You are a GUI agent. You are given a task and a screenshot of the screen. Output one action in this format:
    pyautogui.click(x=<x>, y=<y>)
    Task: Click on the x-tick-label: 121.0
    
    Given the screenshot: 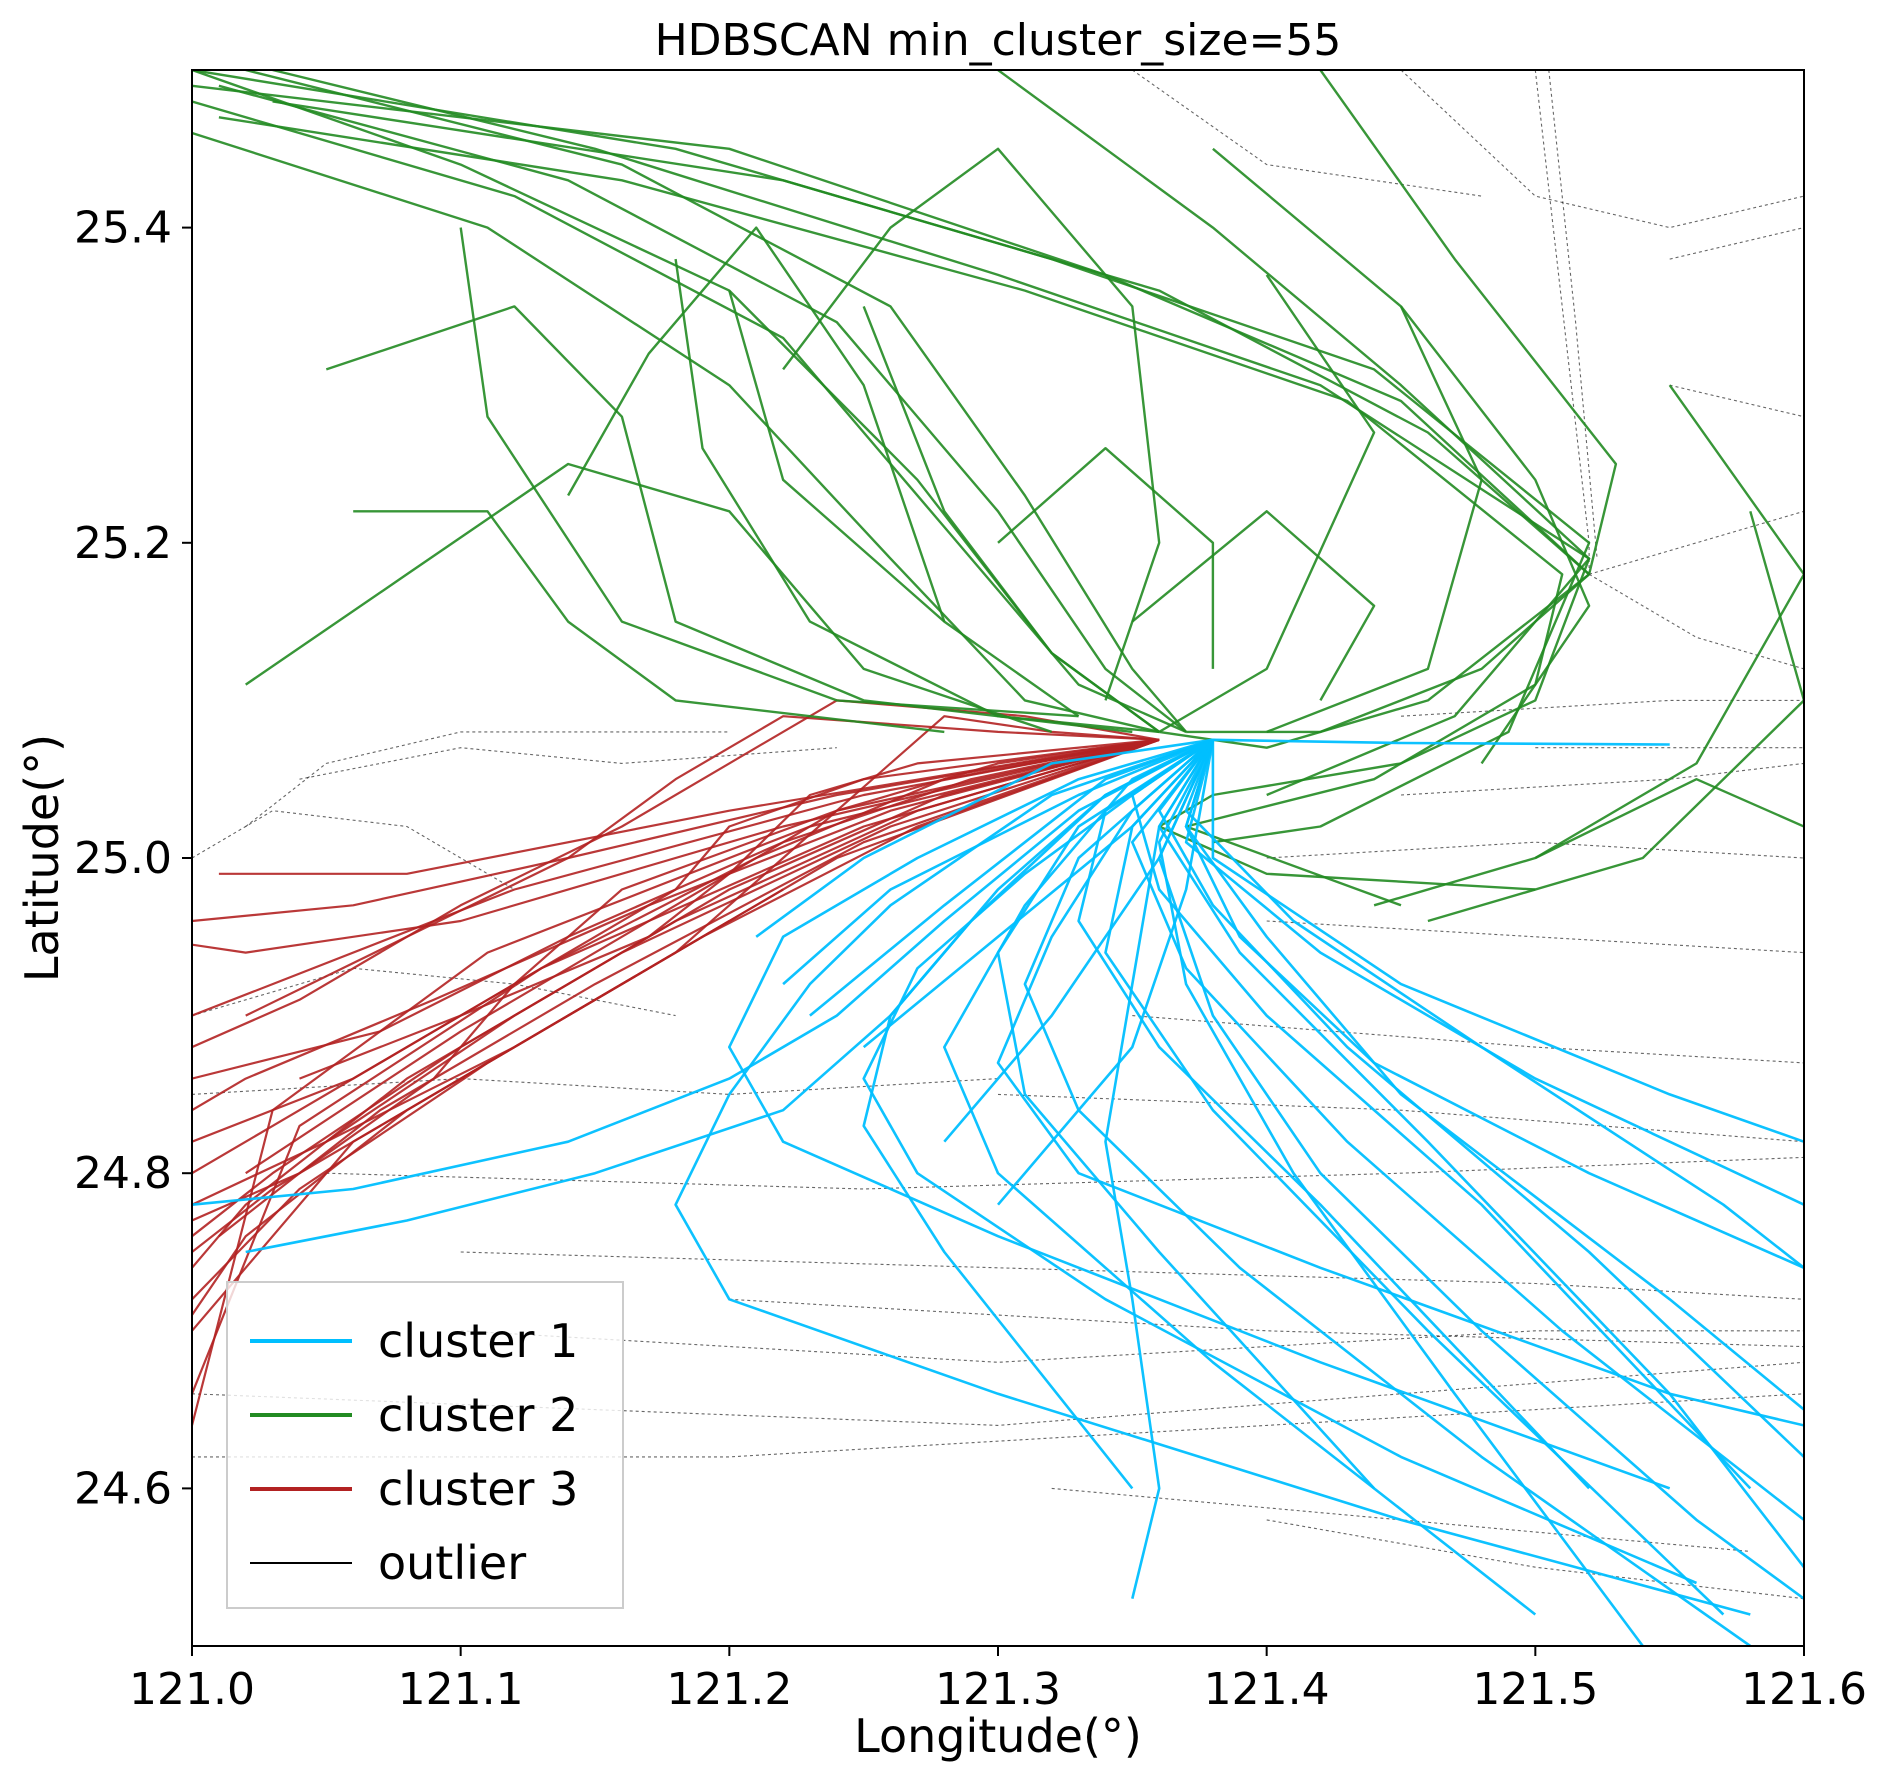 What is the action you would take?
    pyautogui.click(x=192, y=1689)
    